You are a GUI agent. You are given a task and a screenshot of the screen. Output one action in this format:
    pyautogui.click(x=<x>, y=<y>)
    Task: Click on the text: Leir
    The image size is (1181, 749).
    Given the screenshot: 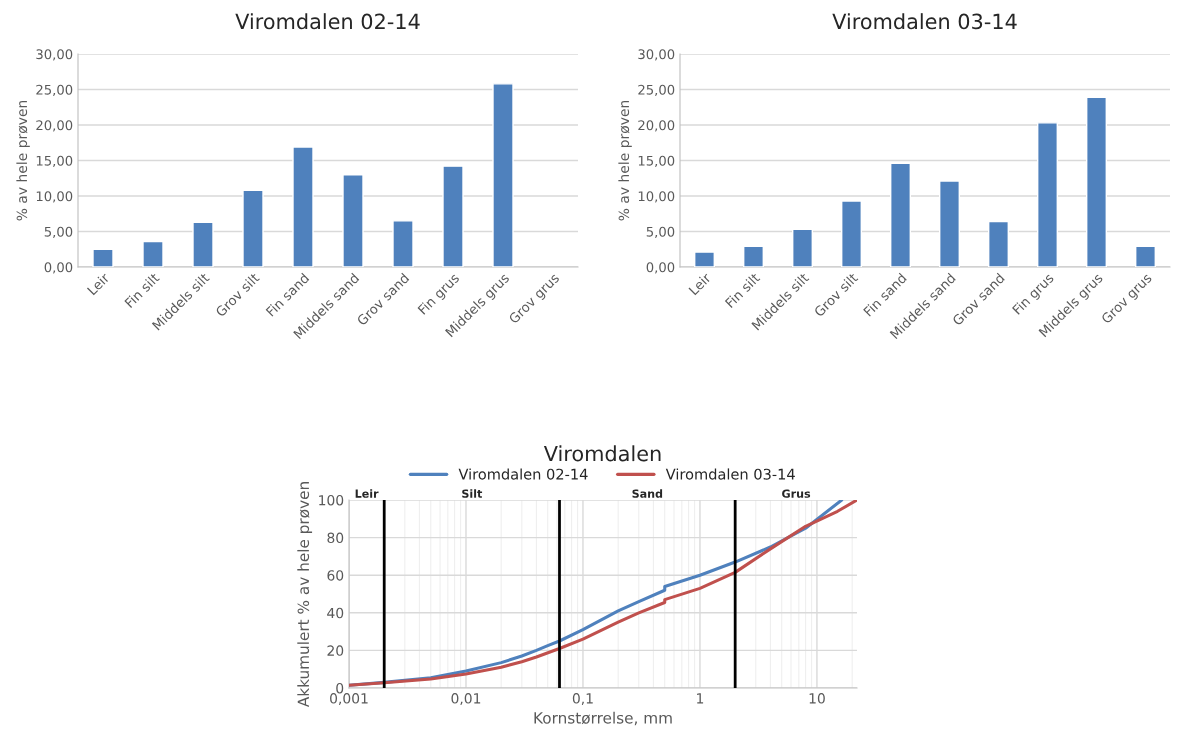 What is the action you would take?
    pyautogui.click(x=367, y=493)
    